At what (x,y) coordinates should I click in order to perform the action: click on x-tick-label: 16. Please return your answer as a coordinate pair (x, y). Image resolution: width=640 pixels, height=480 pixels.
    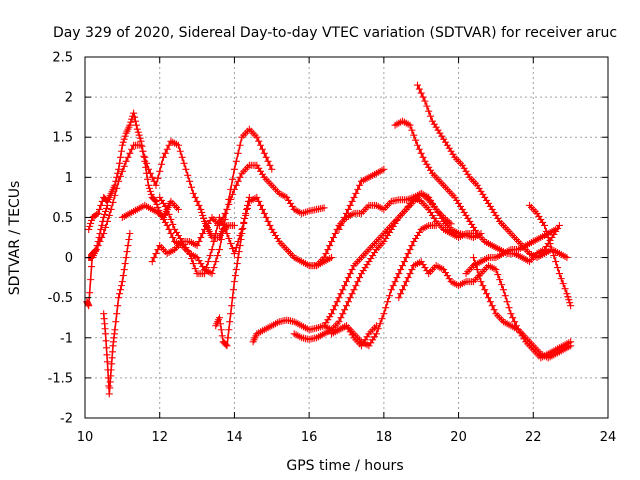
    Looking at the image, I should click on (309, 437).